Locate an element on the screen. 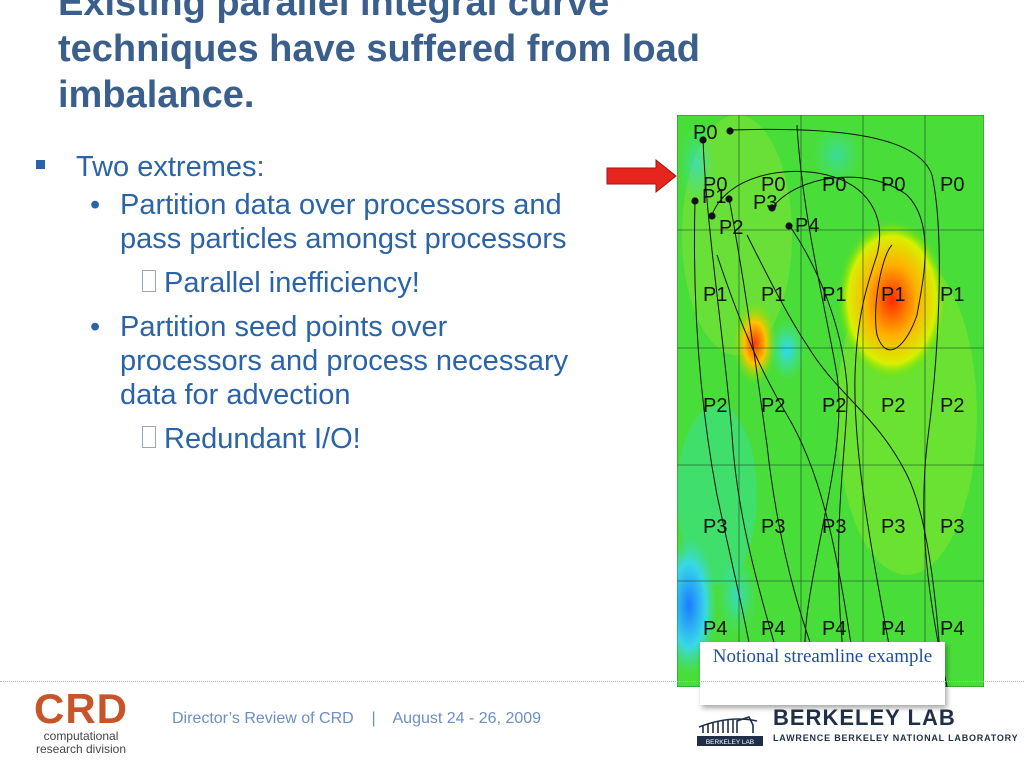  seed-label-p4: P4 is located at coordinates (807, 226).